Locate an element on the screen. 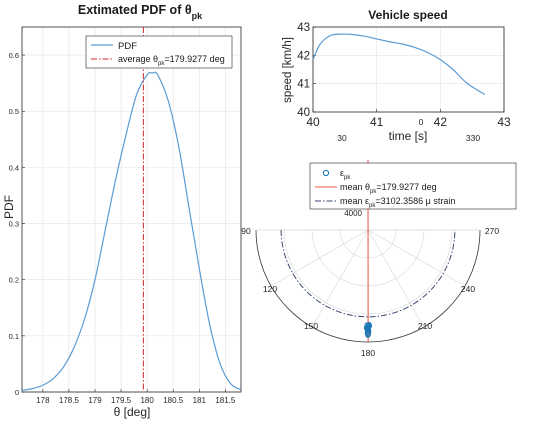 The width and height of the screenshot is (550, 423). y-tick-label: 41 is located at coordinates (303, 85).